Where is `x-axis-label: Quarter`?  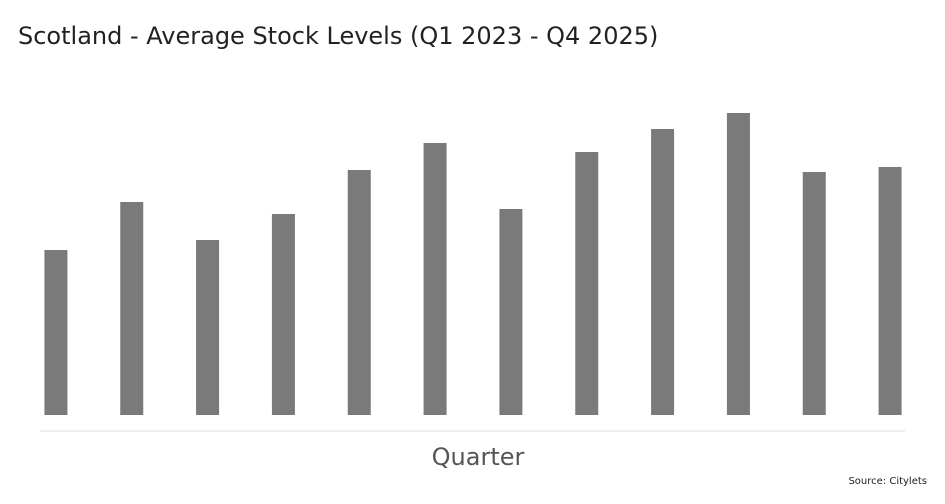
x-axis-label: Quarter is located at coordinates (478, 457).